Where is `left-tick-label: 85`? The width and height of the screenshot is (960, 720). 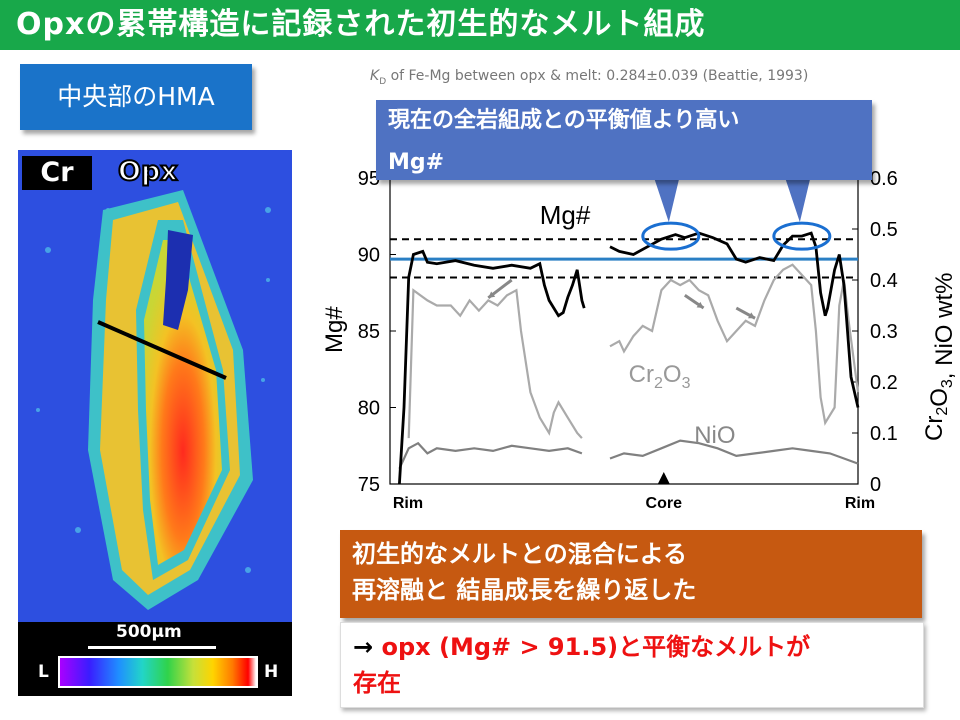
left-tick-label: 85 is located at coordinates (369, 332).